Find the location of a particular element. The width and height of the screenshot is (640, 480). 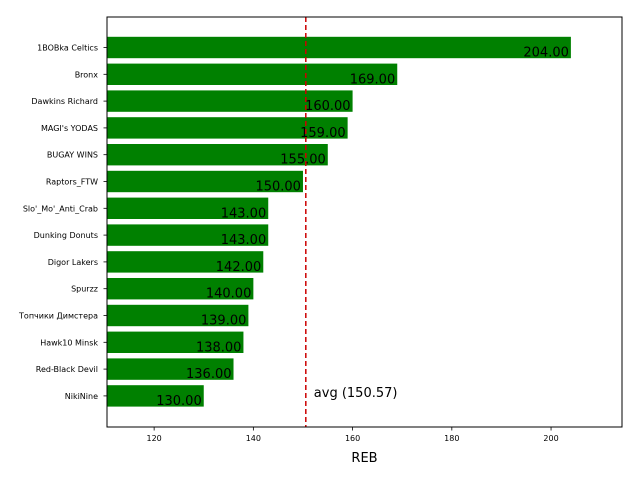

y-tick-label: NikiNine is located at coordinates (81, 396).